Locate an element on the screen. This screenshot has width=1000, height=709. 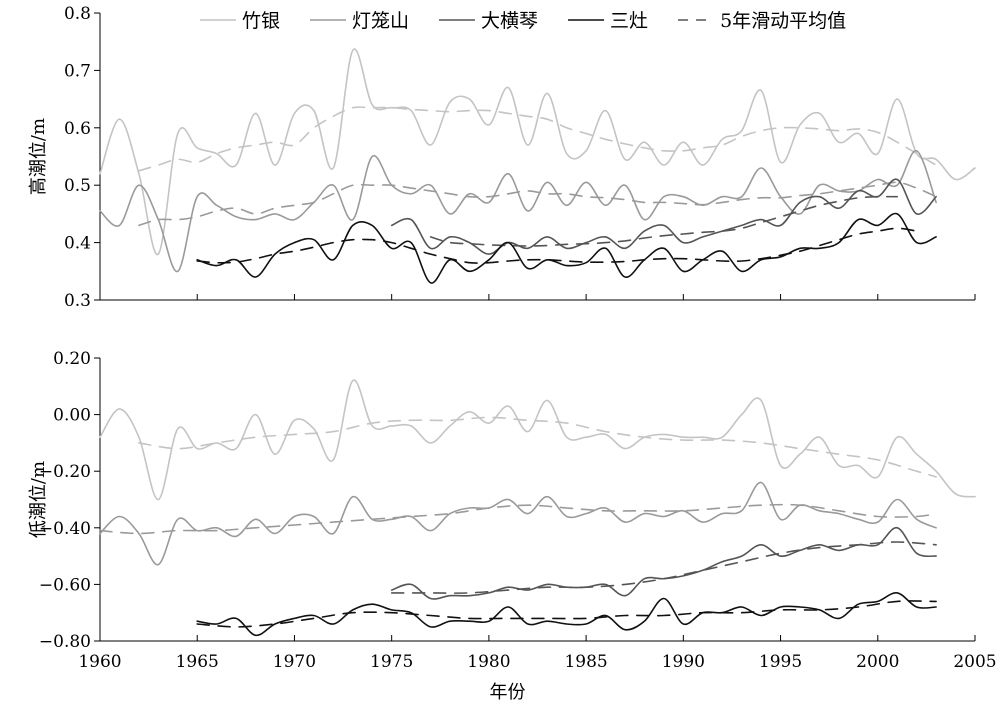
legend-label: 三灶 is located at coordinates (629, 21).